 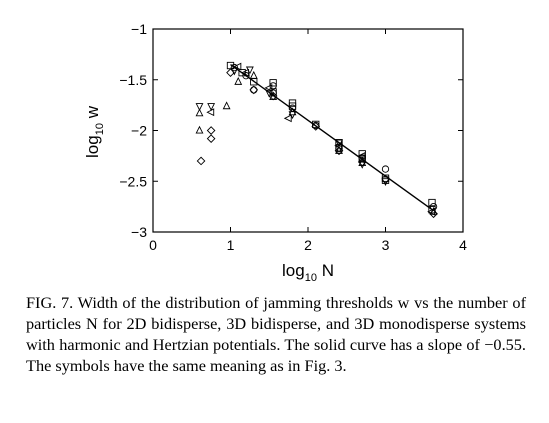 What do you see at coordinates (308, 272) in the screenshot?
I see `x-axis-label: log10 N` at bounding box center [308, 272].